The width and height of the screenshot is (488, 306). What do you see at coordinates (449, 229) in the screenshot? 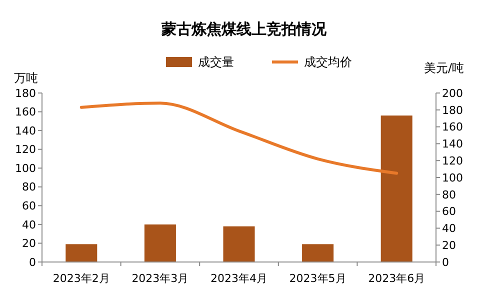
I see `y2-tick-label: 40` at bounding box center [449, 229].